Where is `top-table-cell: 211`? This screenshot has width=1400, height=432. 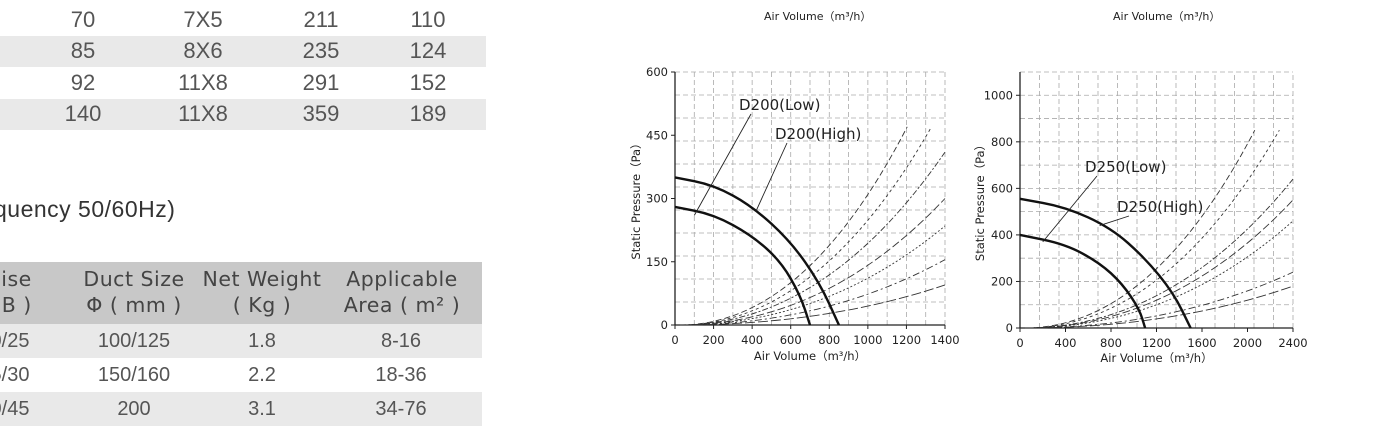 top-table-cell: 211 is located at coordinates (321, 19).